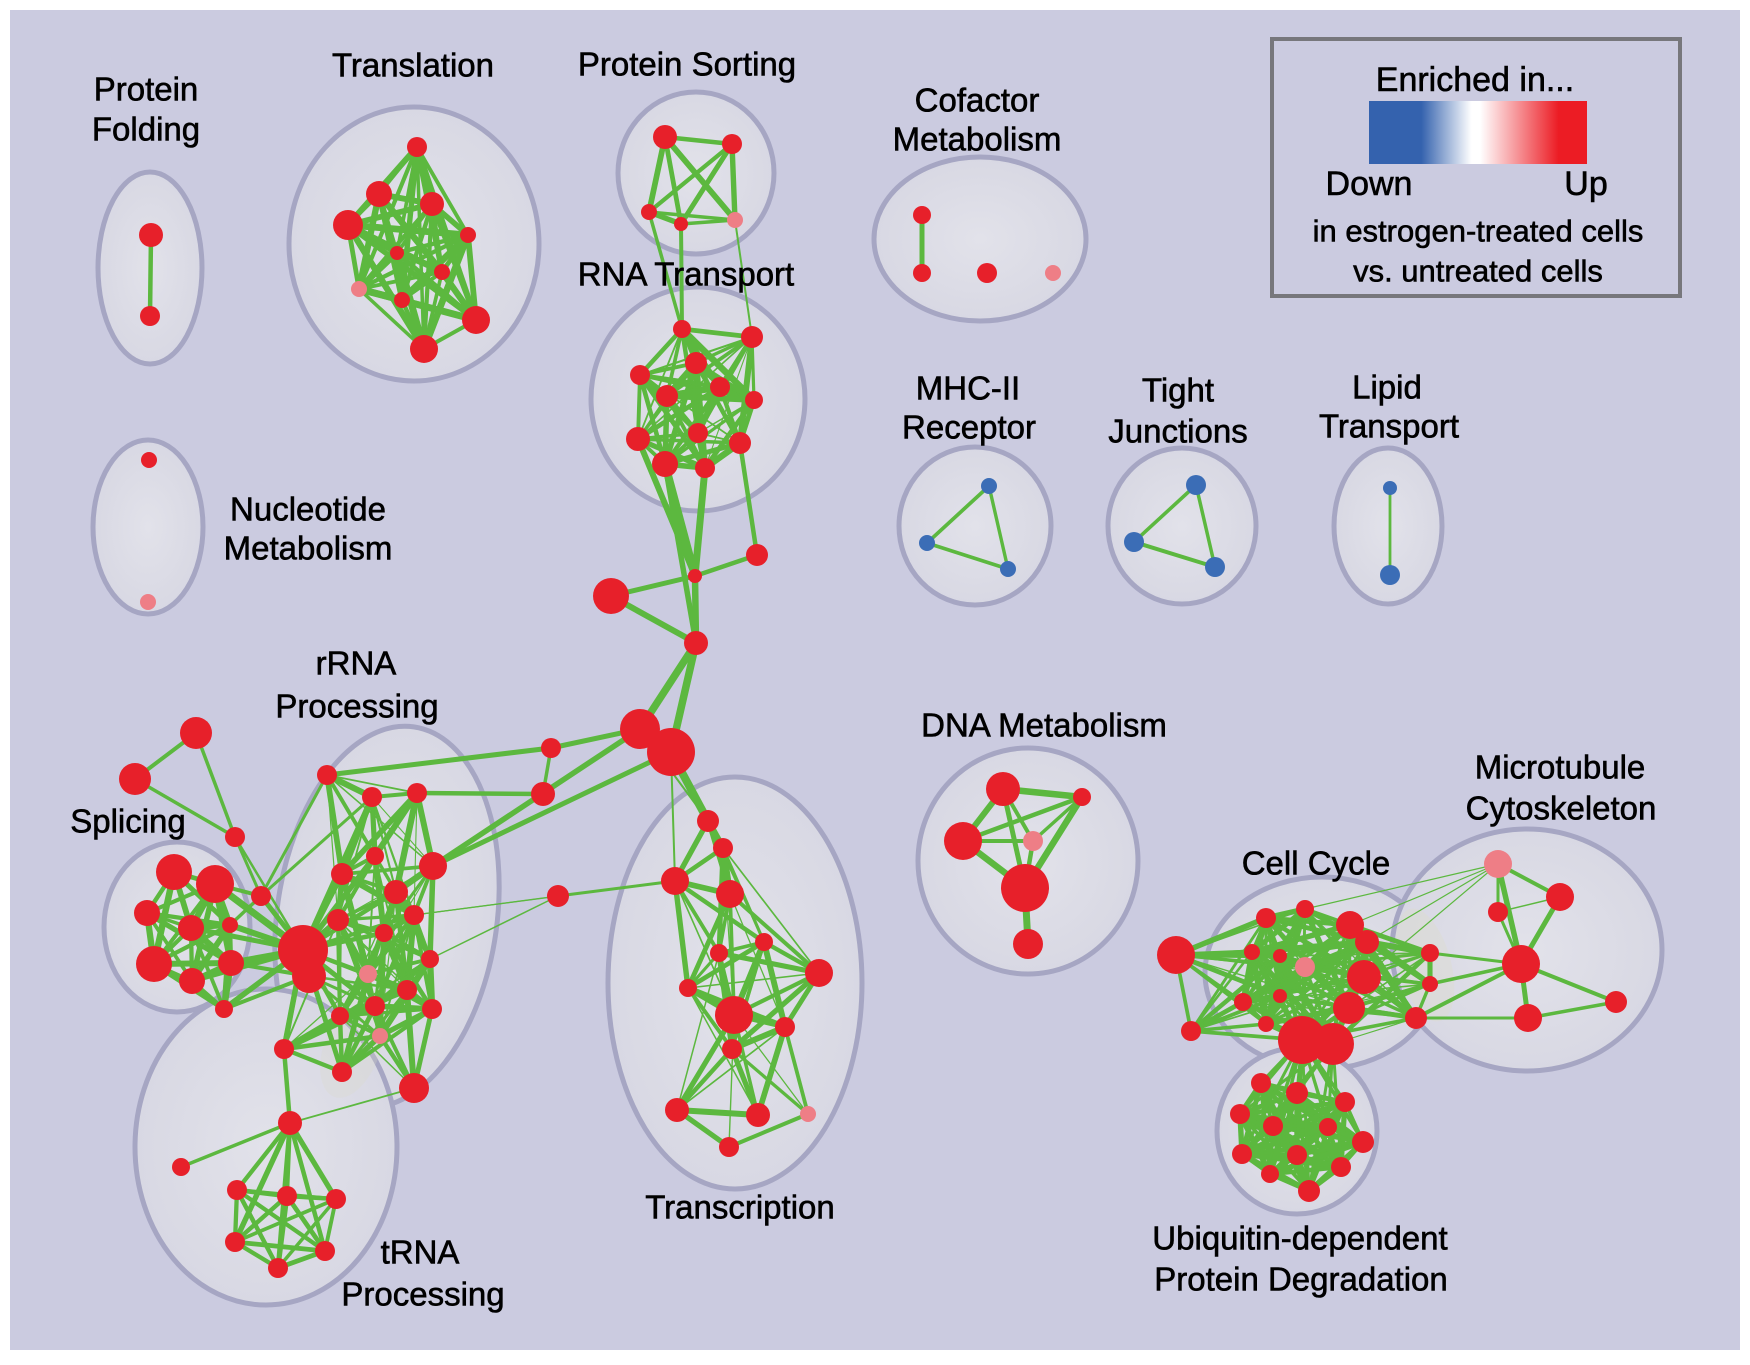  What do you see at coordinates (1044, 725) in the screenshot?
I see `svg-text: DNA Metabolism` at bounding box center [1044, 725].